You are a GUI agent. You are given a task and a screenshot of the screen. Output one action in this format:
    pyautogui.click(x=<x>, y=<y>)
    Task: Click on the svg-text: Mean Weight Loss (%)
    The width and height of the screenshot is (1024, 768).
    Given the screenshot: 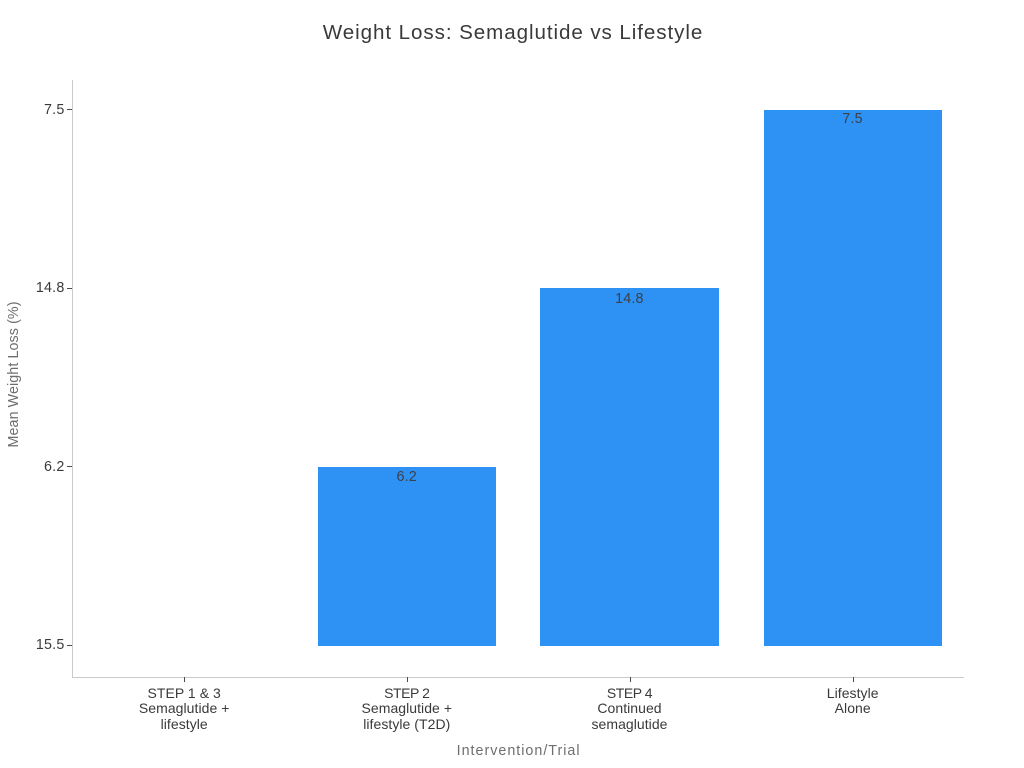 What is the action you would take?
    pyautogui.click(x=14, y=375)
    